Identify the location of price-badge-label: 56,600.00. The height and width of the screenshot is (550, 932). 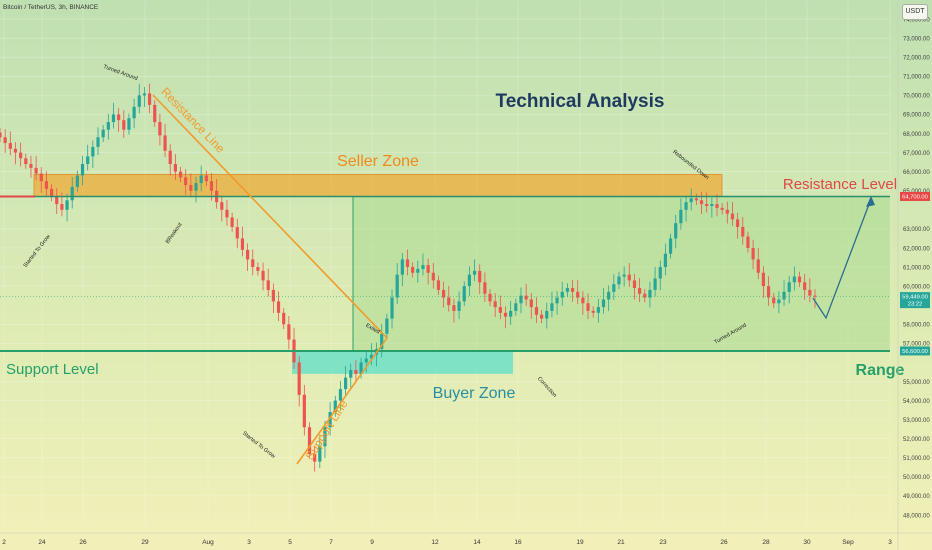
(915, 352).